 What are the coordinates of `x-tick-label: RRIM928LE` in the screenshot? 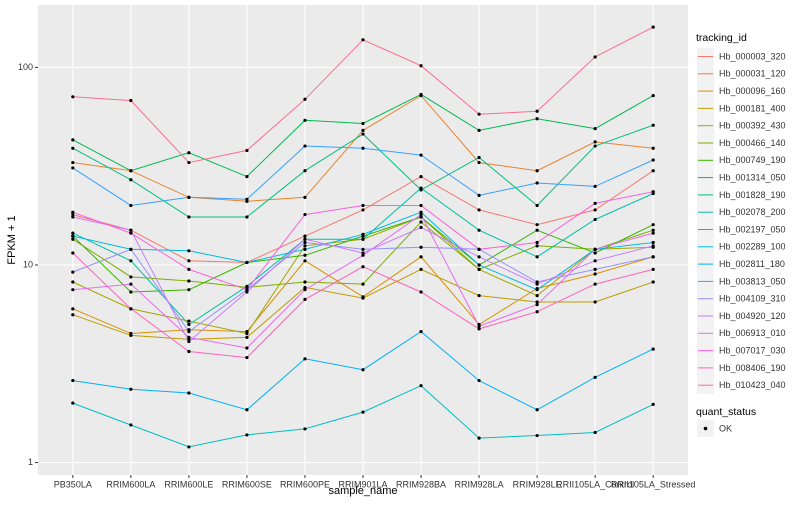 It's located at (537, 484).